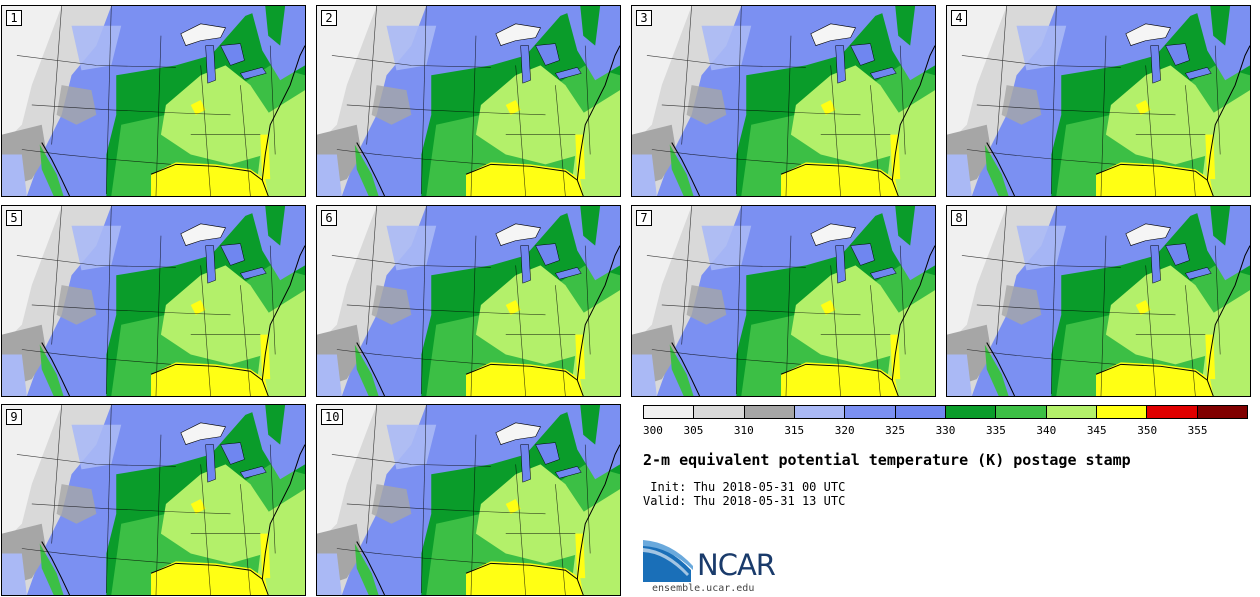  What do you see at coordinates (1046, 430) in the screenshot?
I see `colorbar-tick-label: 340` at bounding box center [1046, 430].